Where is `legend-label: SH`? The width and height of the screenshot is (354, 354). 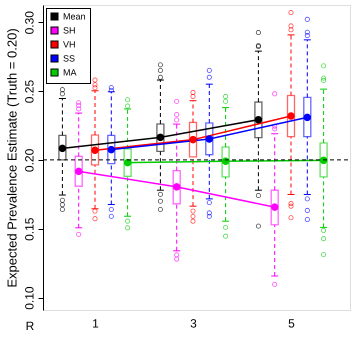
legend-label: SH is located at coordinates (69, 31).